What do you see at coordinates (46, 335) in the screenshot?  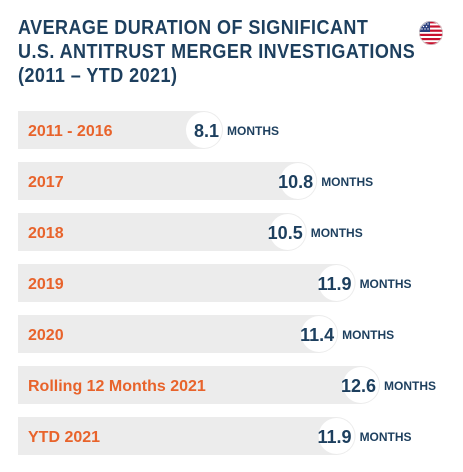 I see `category-label: 2020` at bounding box center [46, 335].